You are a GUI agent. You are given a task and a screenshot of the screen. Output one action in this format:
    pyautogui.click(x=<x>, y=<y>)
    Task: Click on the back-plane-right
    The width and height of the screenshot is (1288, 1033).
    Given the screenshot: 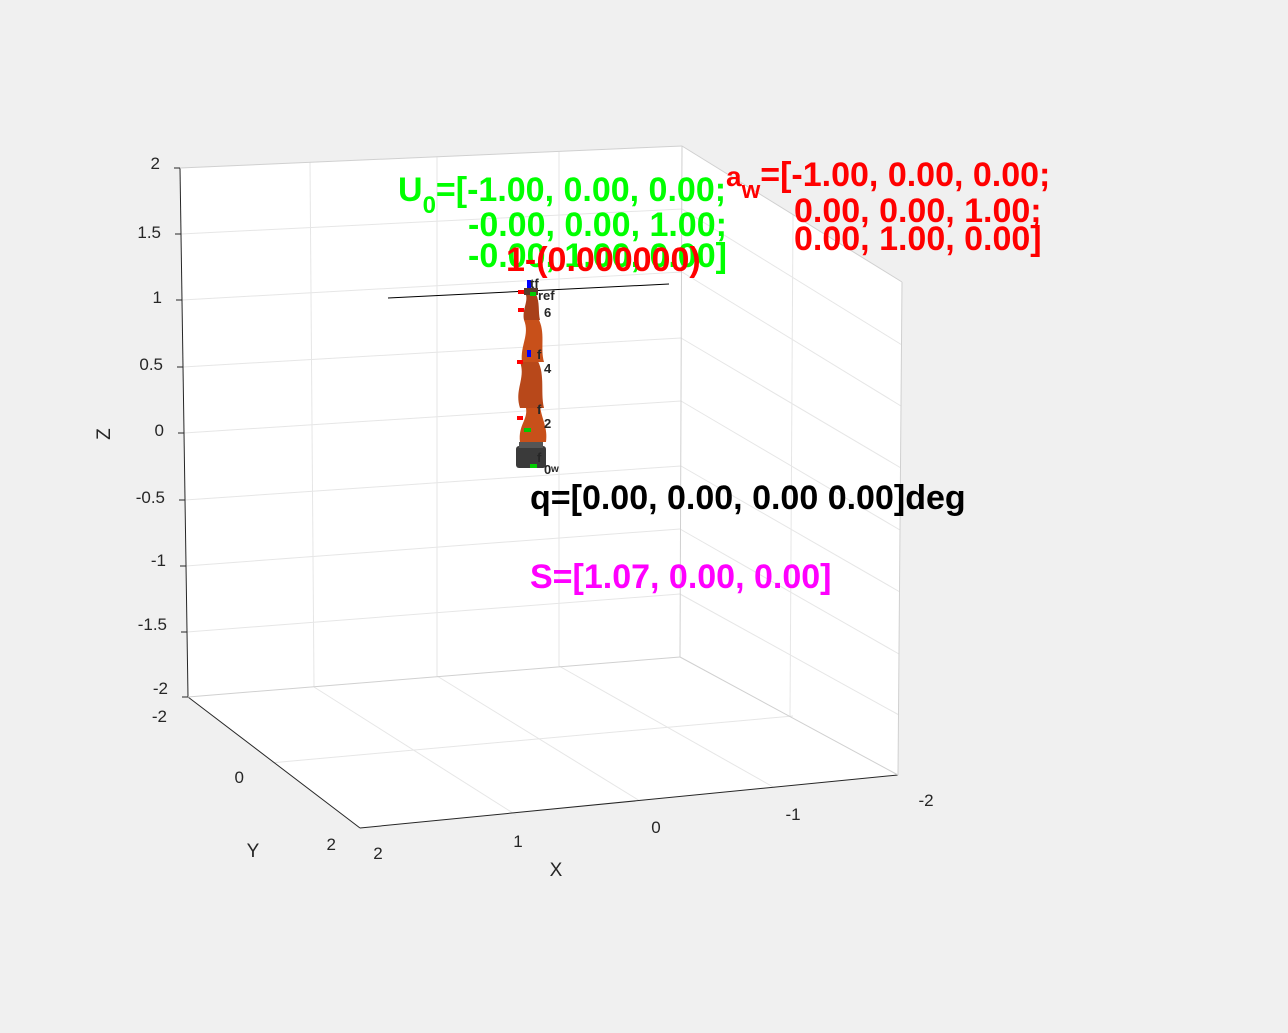 What is the action you would take?
    pyautogui.click(x=791, y=460)
    